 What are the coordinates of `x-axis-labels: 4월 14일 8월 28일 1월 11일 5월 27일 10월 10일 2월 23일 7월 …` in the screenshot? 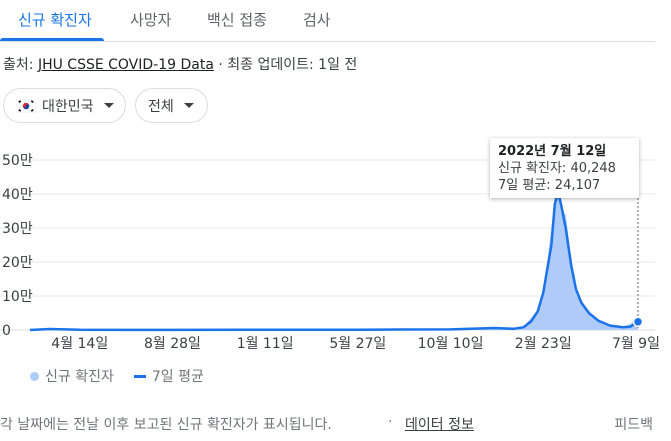 It's located at (355, 344).